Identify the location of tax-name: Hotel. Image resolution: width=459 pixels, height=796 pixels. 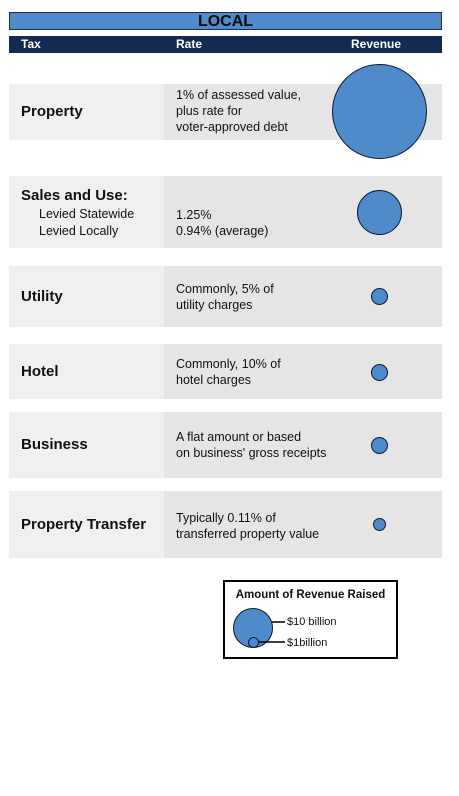
(40, 371).